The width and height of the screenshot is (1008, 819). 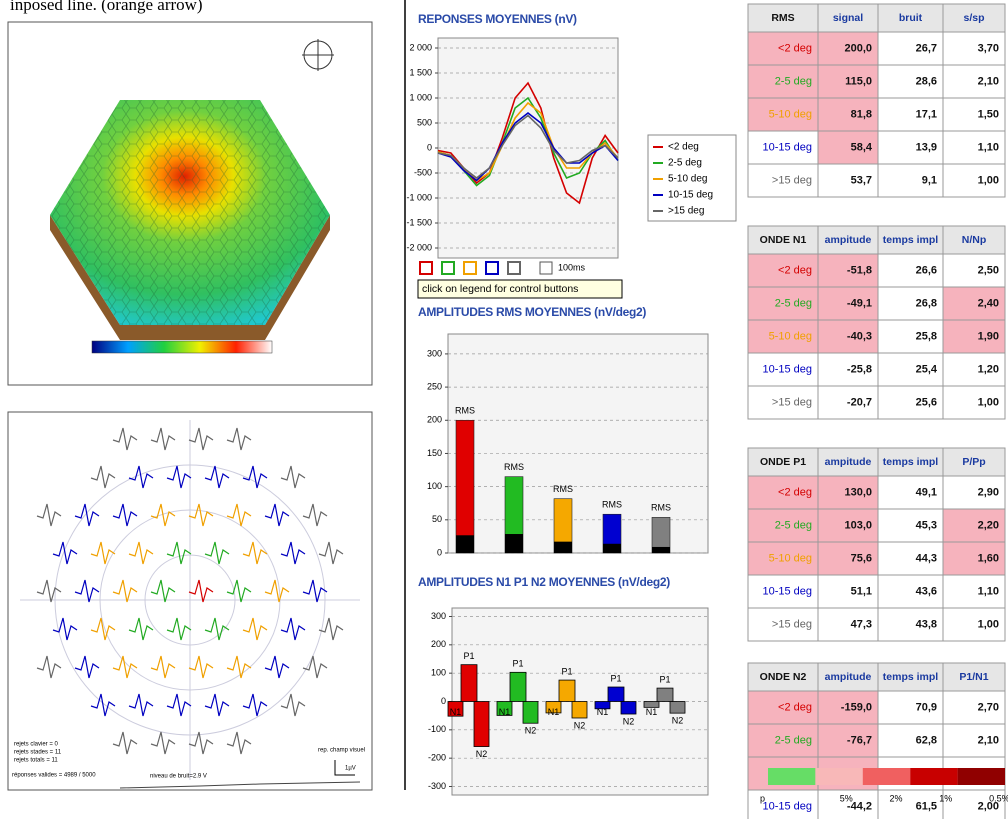 I want to click on series-line, so click(x=528, y=147).